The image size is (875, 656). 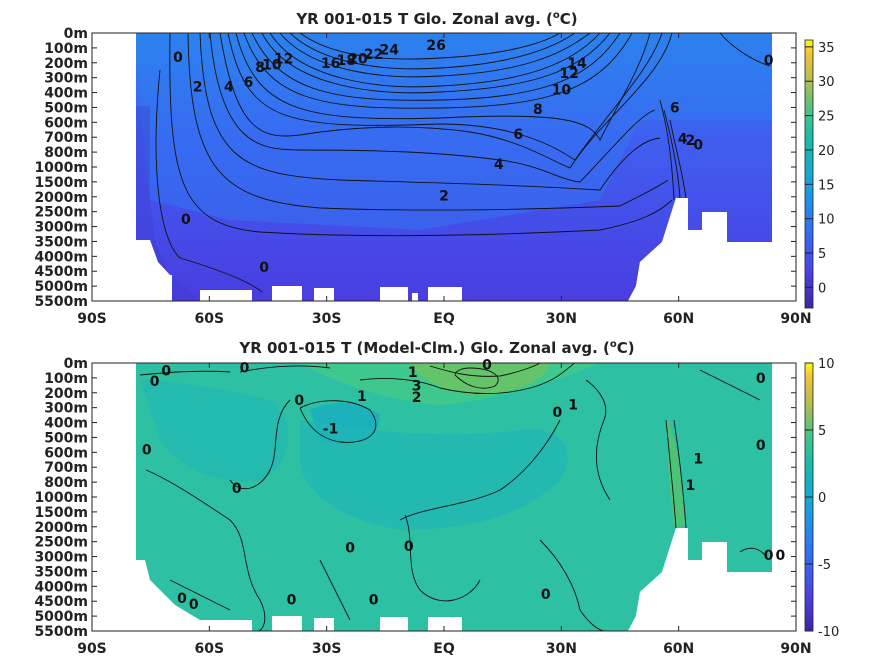 What do you see at coordinates (373, 55) in the screenshot?
I see `top-contour-label: 22` at bounding box center [373, 55].